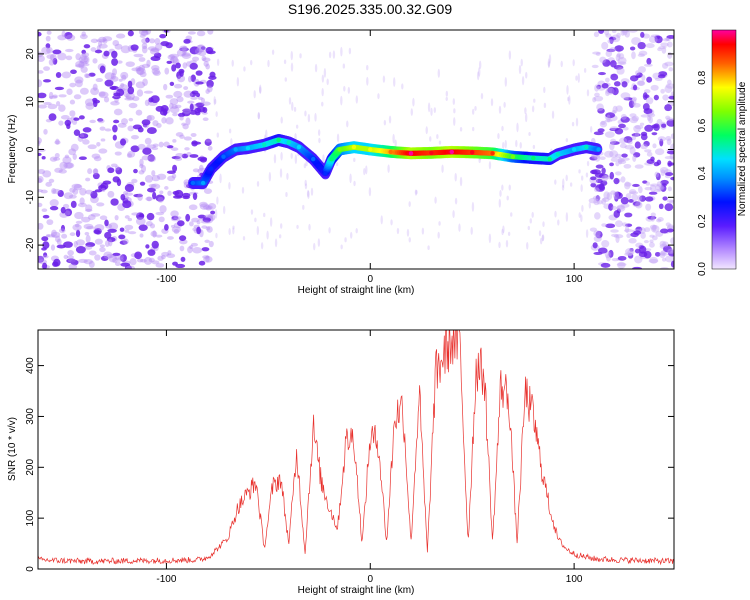 This screenshot has height=600, width=750. What do you see at coordinates (356, 590) in the screenshot?
I see `snr-xlabel: Height of straight line (km)` at bounding box center [356, 590].